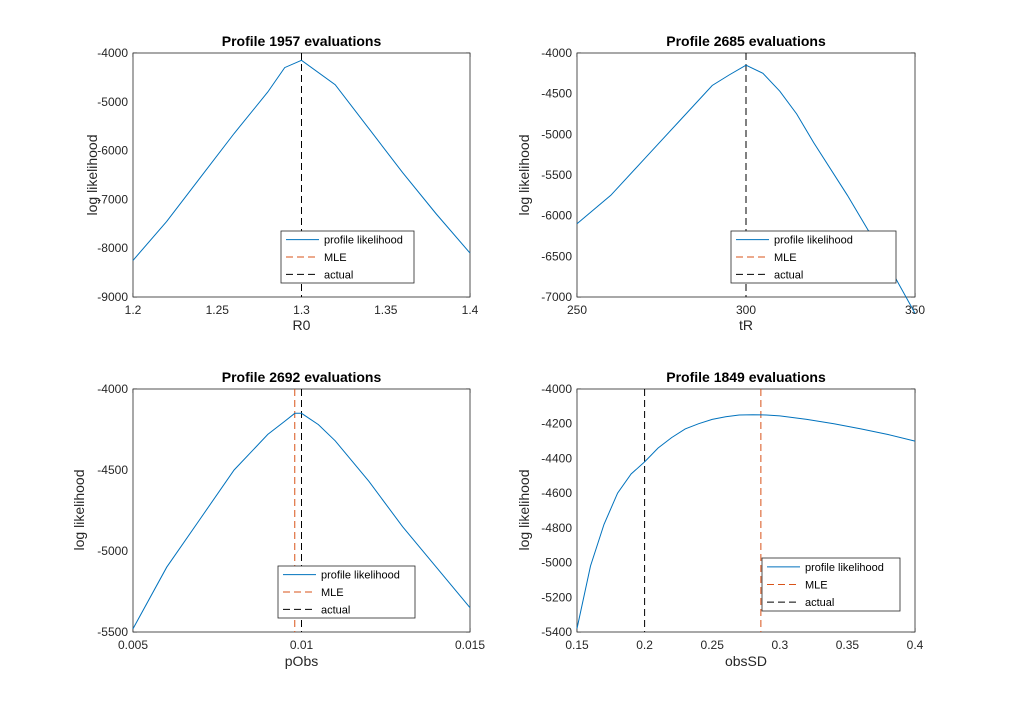 This screenshot has width=1012, height=709. I want to click on panel-title: Profile 2685 evaluations, so click(746, 41).